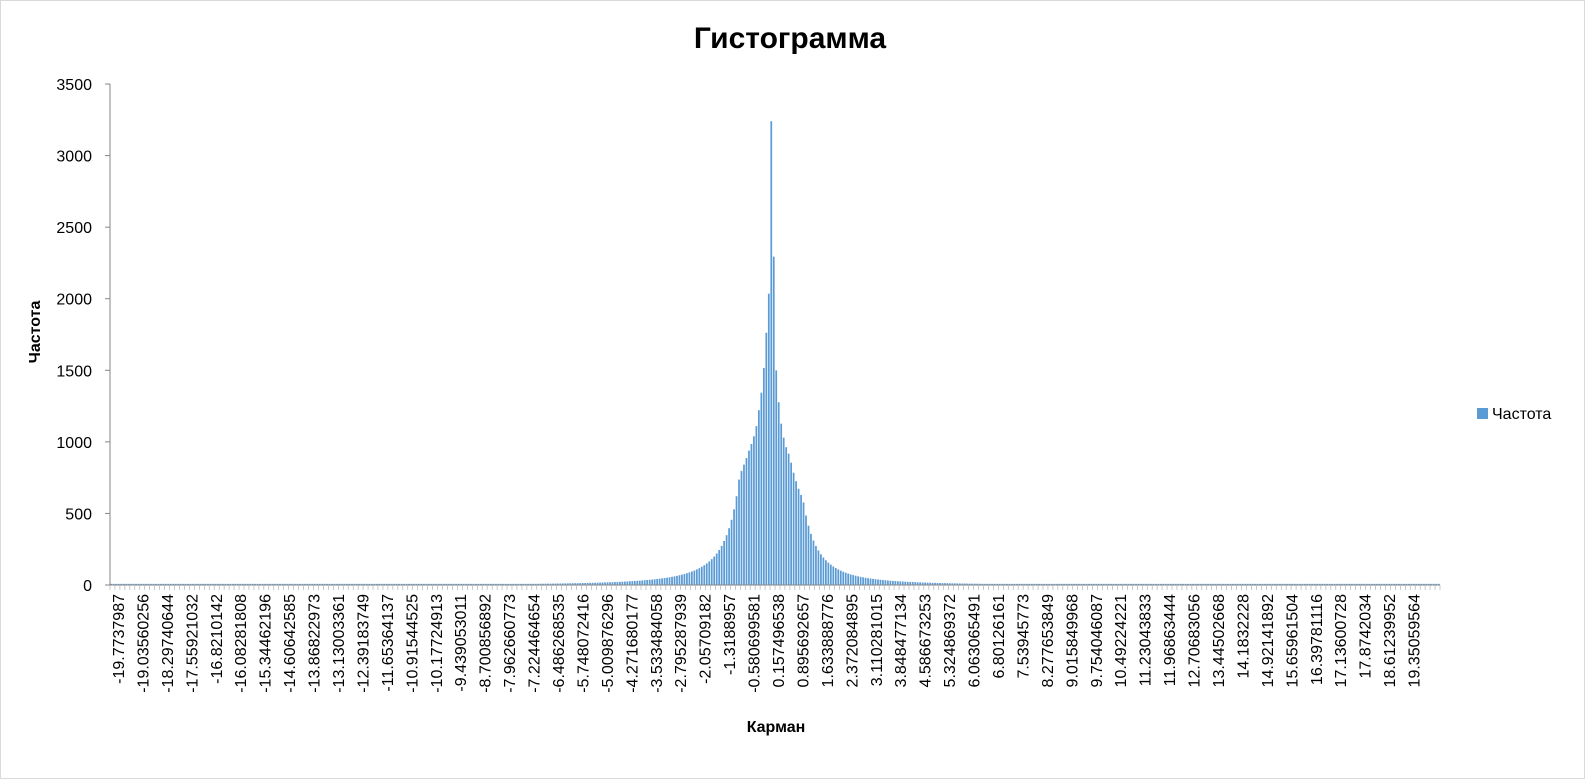 The height and width of the screenshot is (784, 1585). Describe the element at coordinates (559, 643) in the screenshot. I see `x-tick-label: -6.486268535` at that location.